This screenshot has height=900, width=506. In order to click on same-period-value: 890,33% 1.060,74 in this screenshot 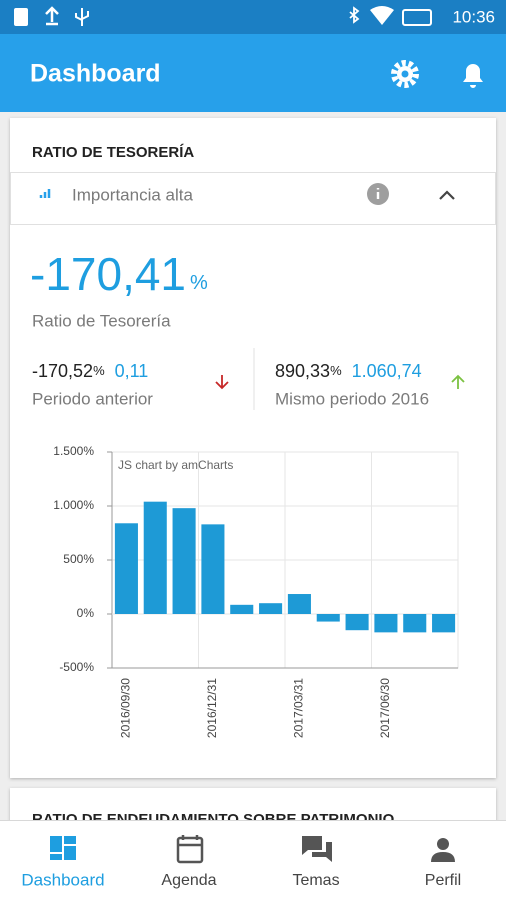, I will do `click(348, 371)`.